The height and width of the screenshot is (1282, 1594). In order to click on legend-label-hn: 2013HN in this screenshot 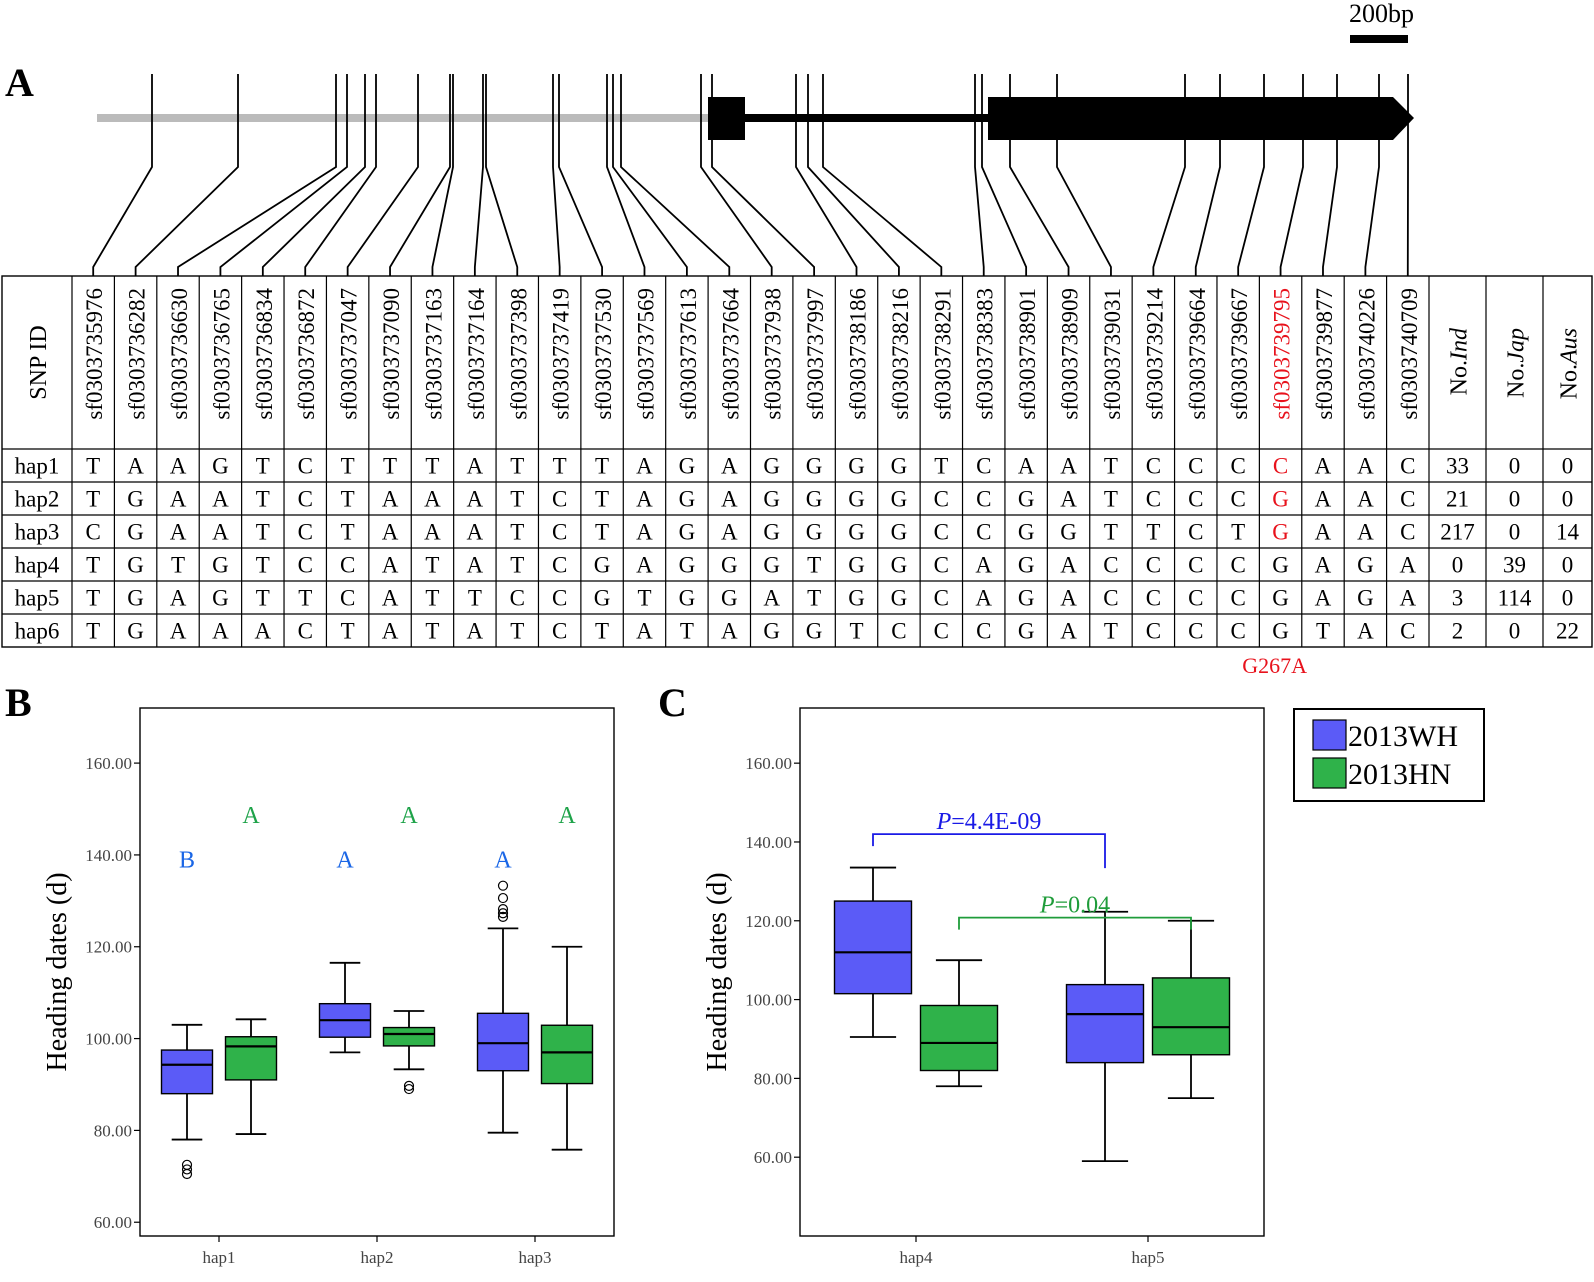, I will do `click(1399, 774)`.